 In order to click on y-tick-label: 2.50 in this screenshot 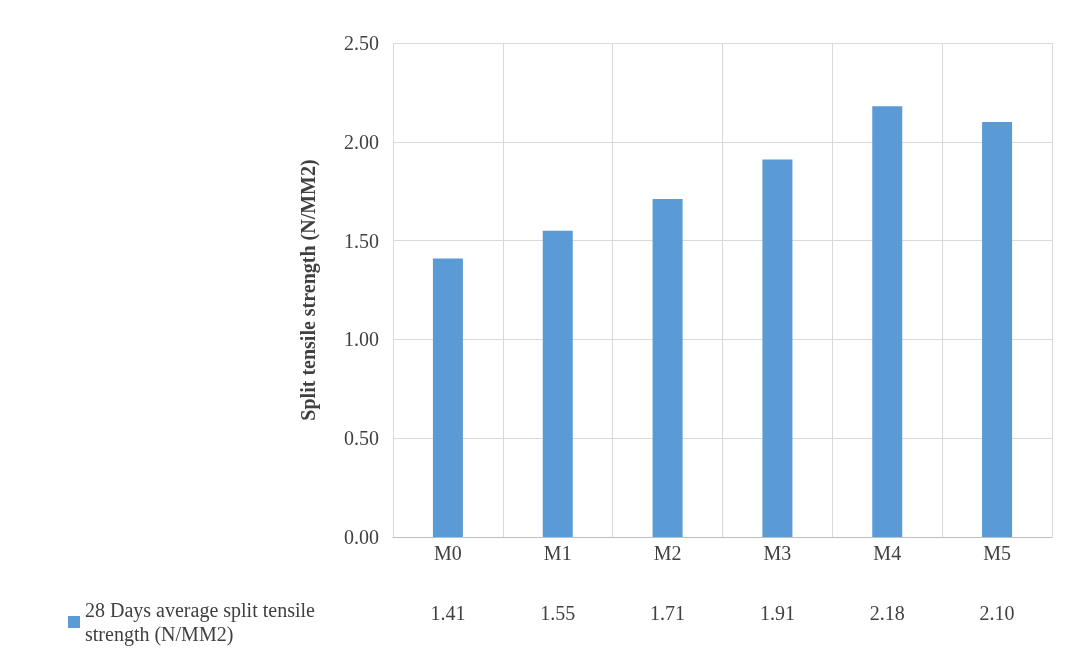, I will do `click(361, 43)`.